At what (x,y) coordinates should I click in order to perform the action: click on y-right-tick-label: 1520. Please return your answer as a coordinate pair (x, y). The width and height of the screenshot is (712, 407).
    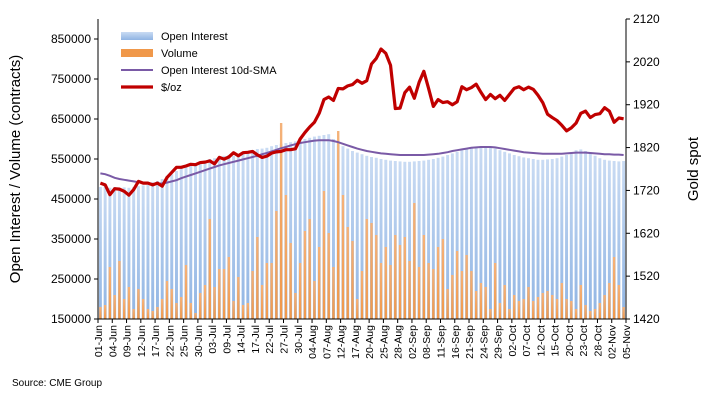
    Looking at the image, I should click on (646, 276).